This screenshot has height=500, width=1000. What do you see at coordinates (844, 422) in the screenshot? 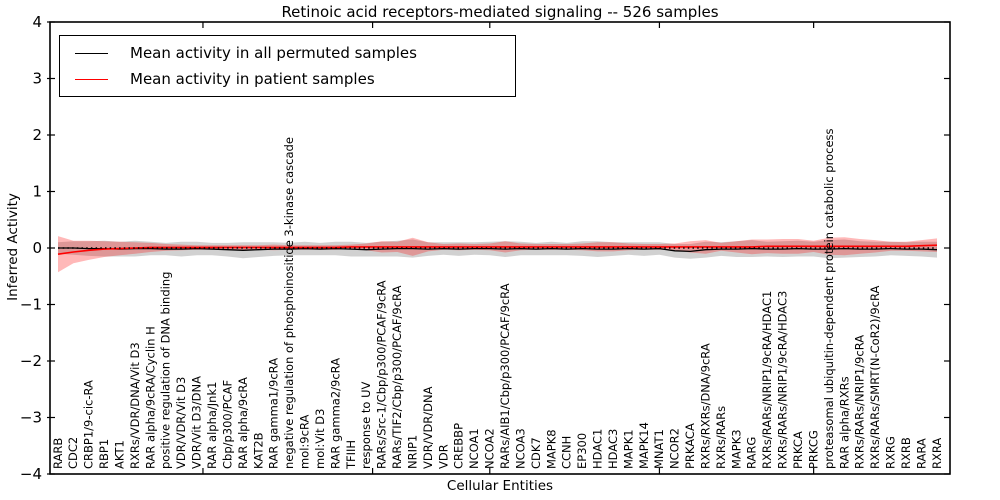
I see `x-tick-label: RAR alpha/RXRs` at bounding box center [844, 422].